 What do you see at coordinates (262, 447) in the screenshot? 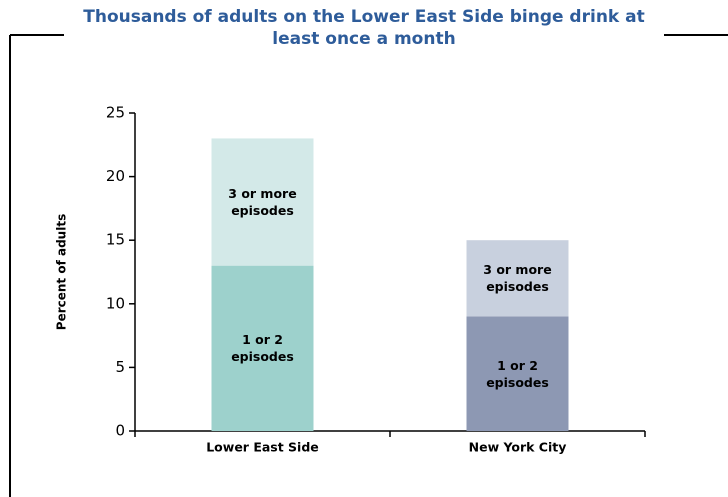
I see `x-tick-label: Lower East Side` at bounding box center [262, 447].